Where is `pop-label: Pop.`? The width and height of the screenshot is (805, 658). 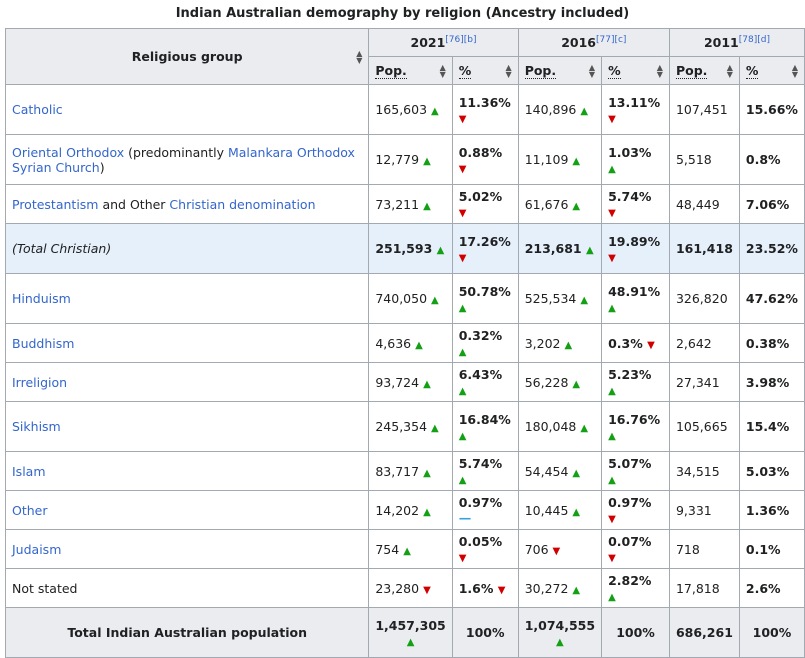
pop-label: Pop. is located at coordinates (540, 71).